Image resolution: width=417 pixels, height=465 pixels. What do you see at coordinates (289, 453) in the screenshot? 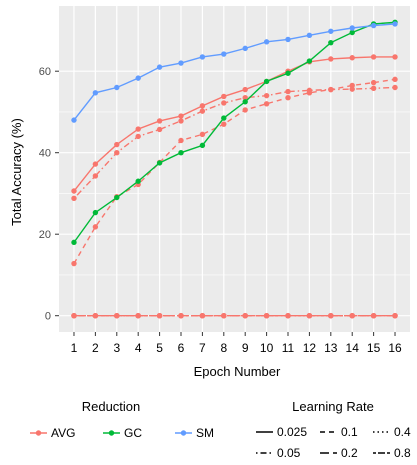
I see `legend-lr-label: 0.05` at bounding box center [289, 453].